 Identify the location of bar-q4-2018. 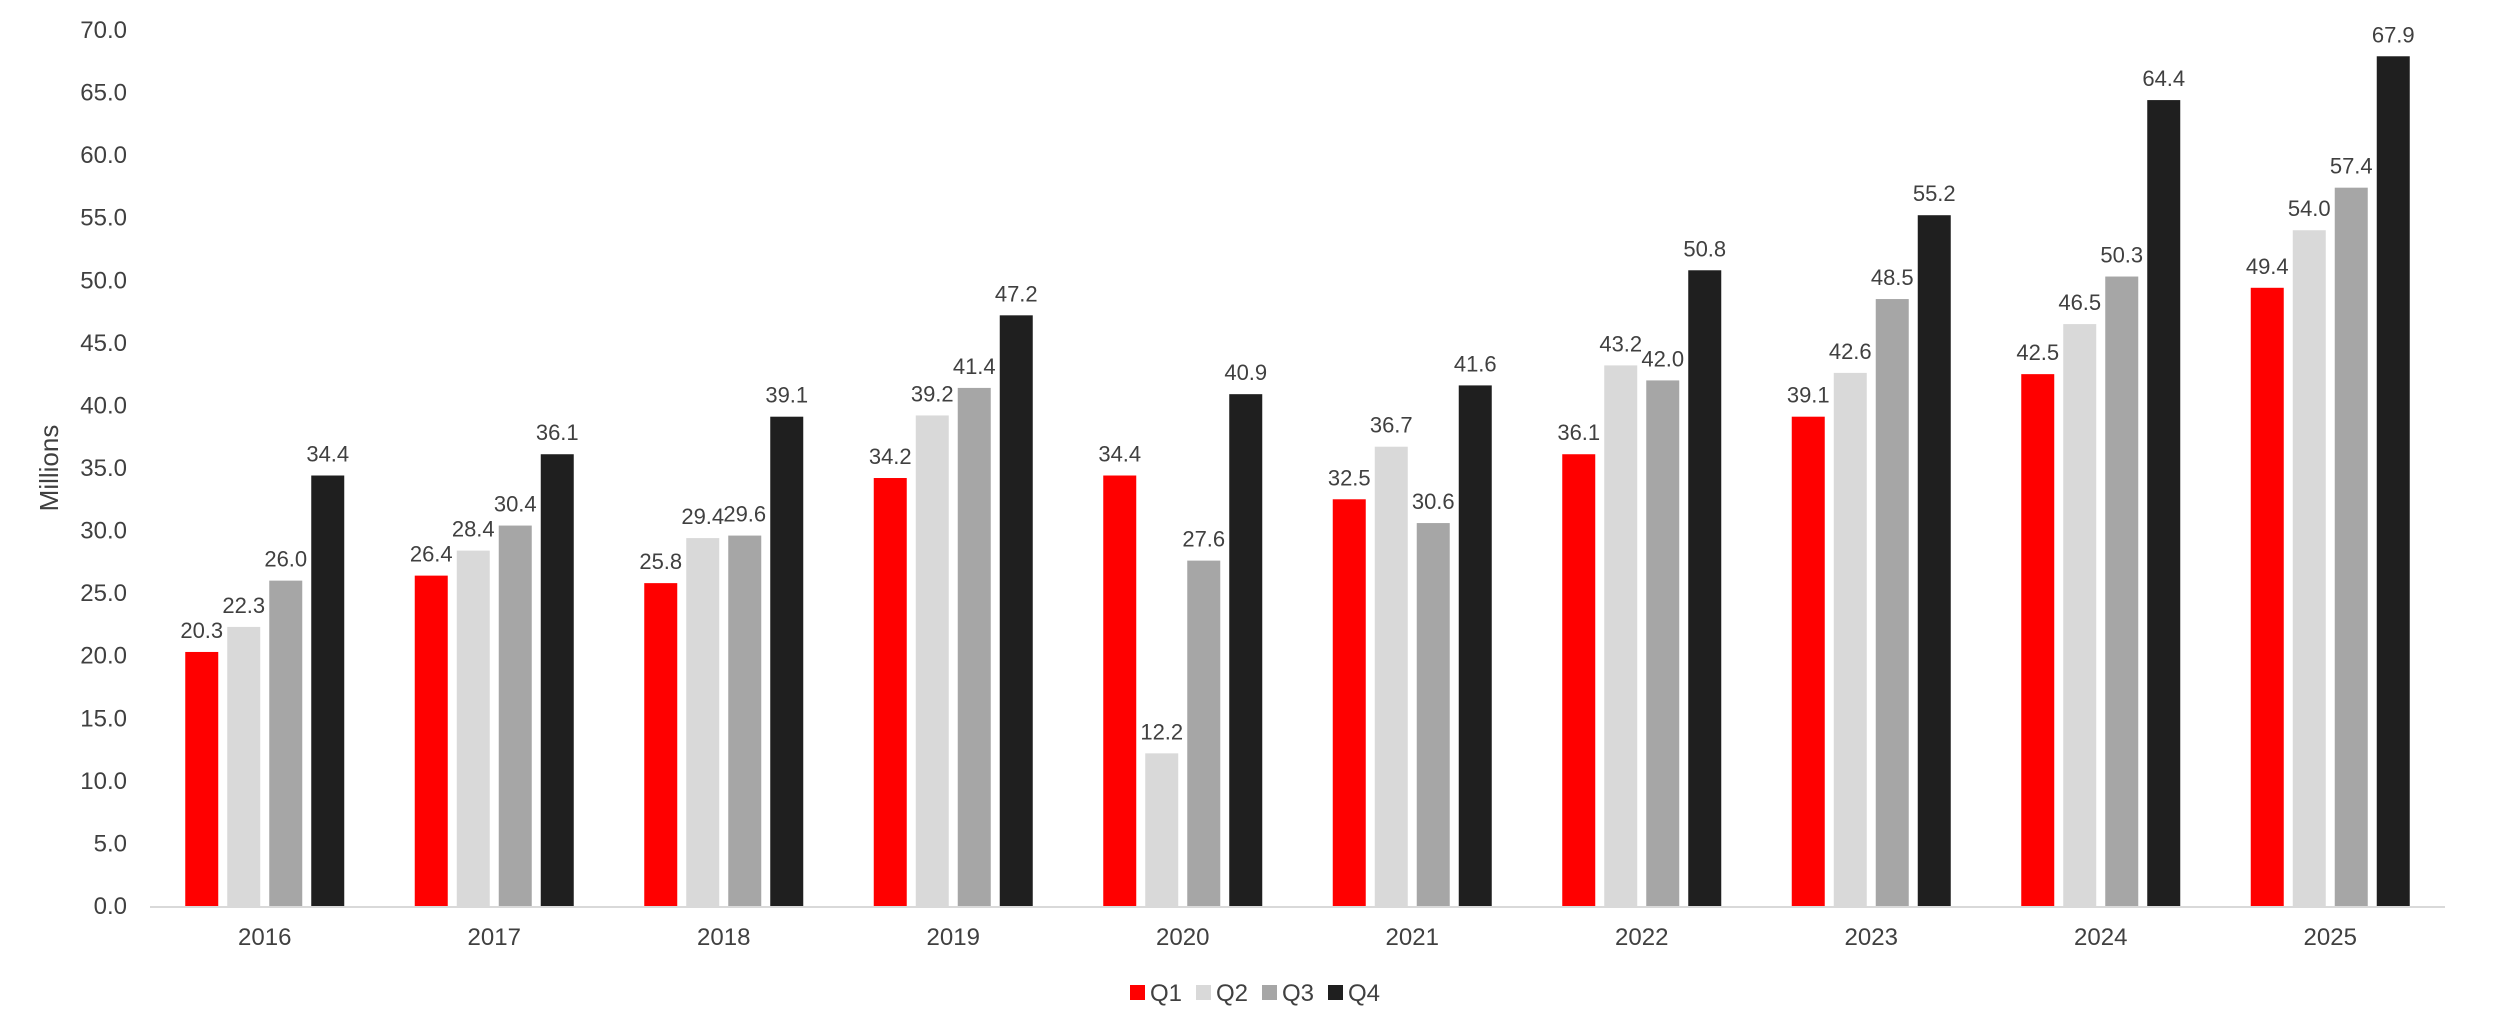
(787, 661).